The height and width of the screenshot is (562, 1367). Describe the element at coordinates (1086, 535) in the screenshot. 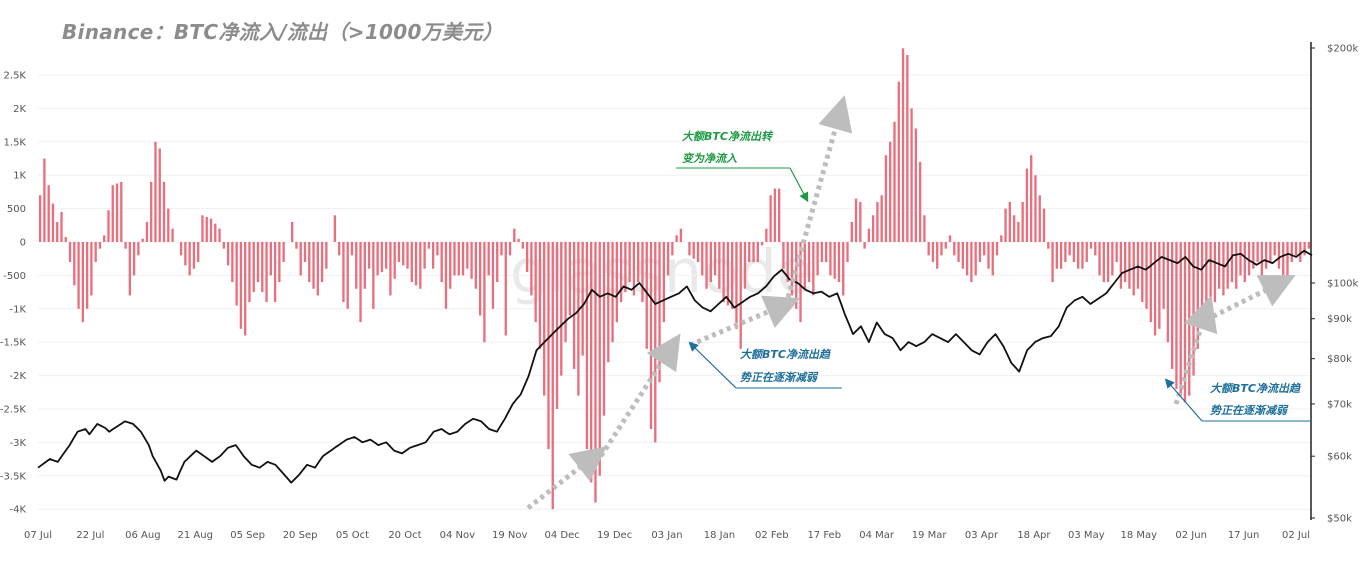

I see `x-tick-label: 03 May` at that location.